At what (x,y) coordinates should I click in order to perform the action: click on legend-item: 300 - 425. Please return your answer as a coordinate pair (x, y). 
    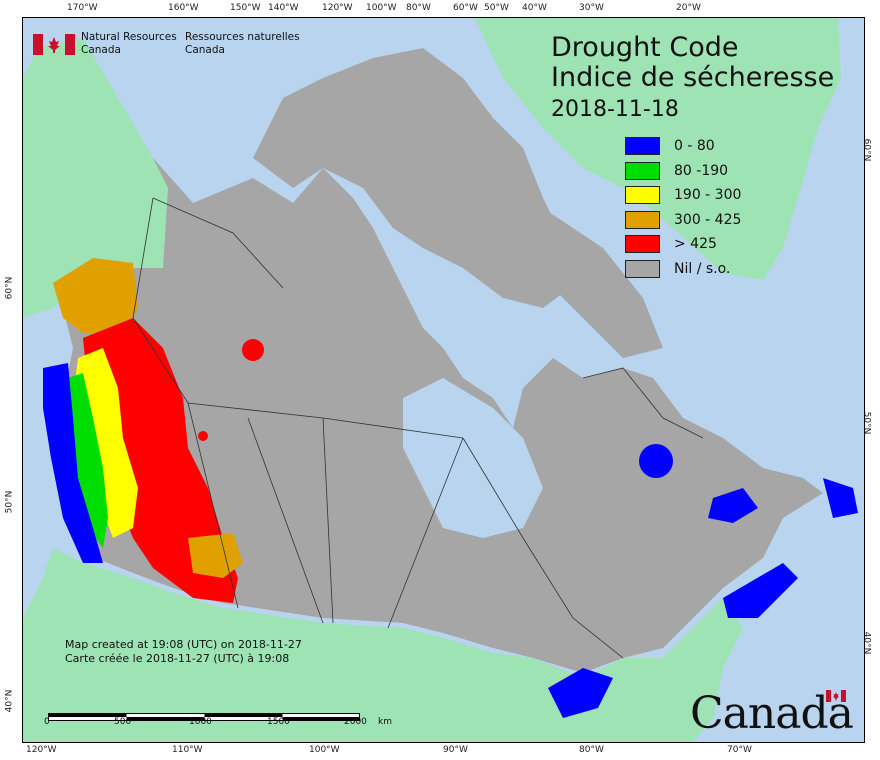
    Looking at the image, I should click on (683, 220).